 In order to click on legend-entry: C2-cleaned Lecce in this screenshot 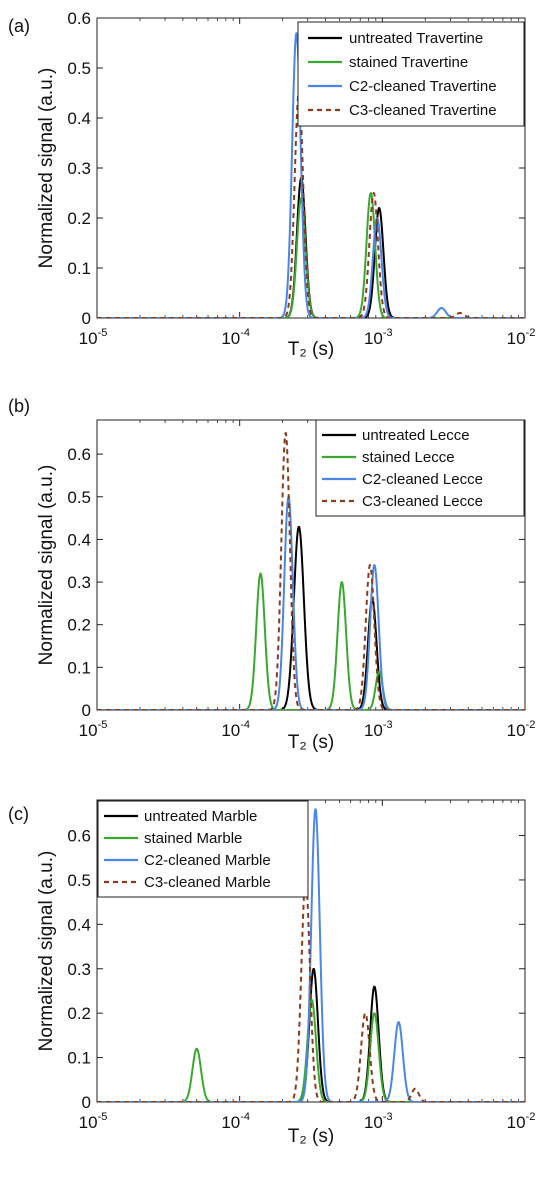, I will do `click(422, 479)`.